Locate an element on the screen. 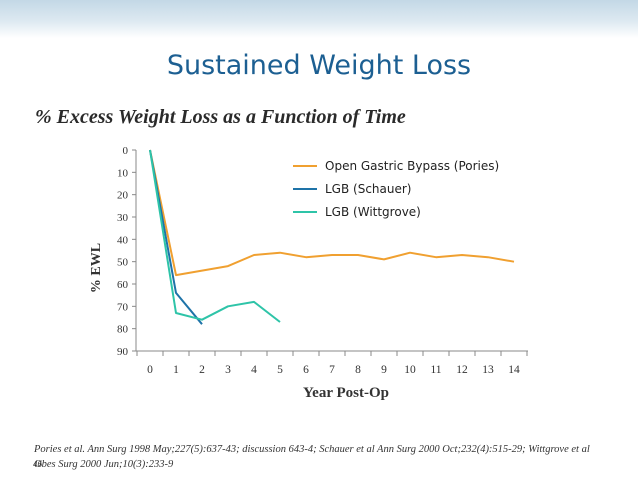 The image size is (638, 479). x-tick-label: 2 is located at coordinates (202, 370).